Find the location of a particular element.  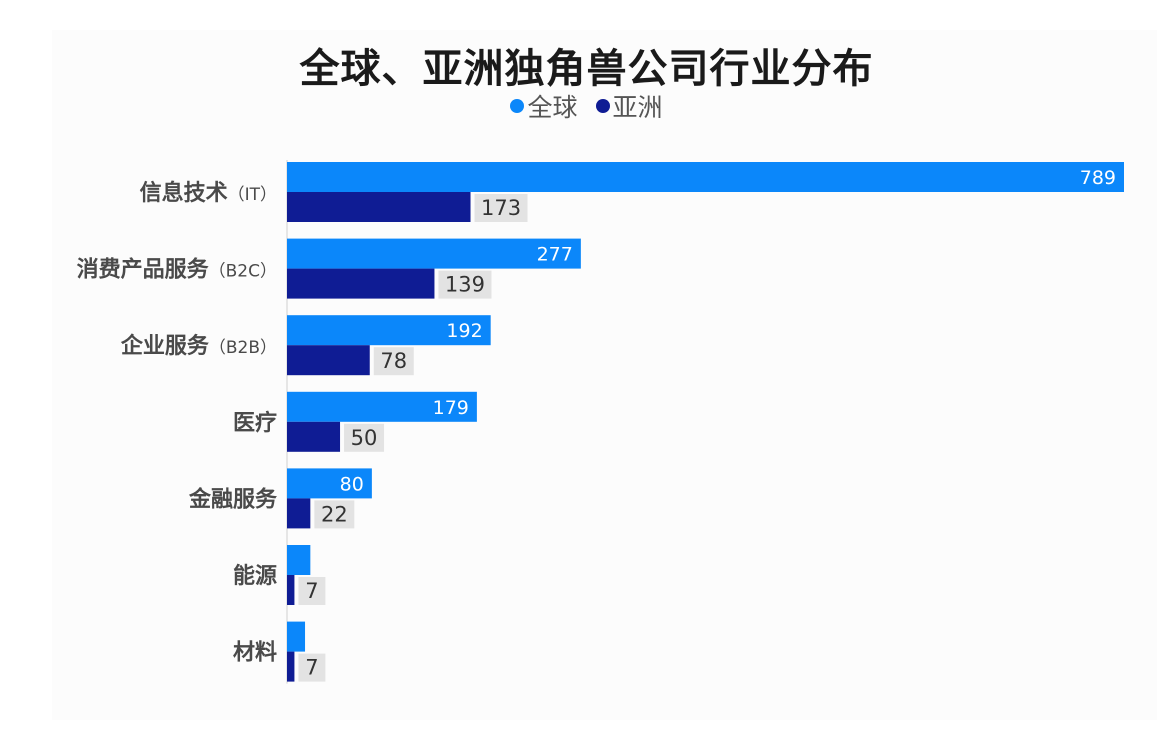

chart-title: 全球、亚洲独角兽公司行业分布 is located at coordinates (586, 69).